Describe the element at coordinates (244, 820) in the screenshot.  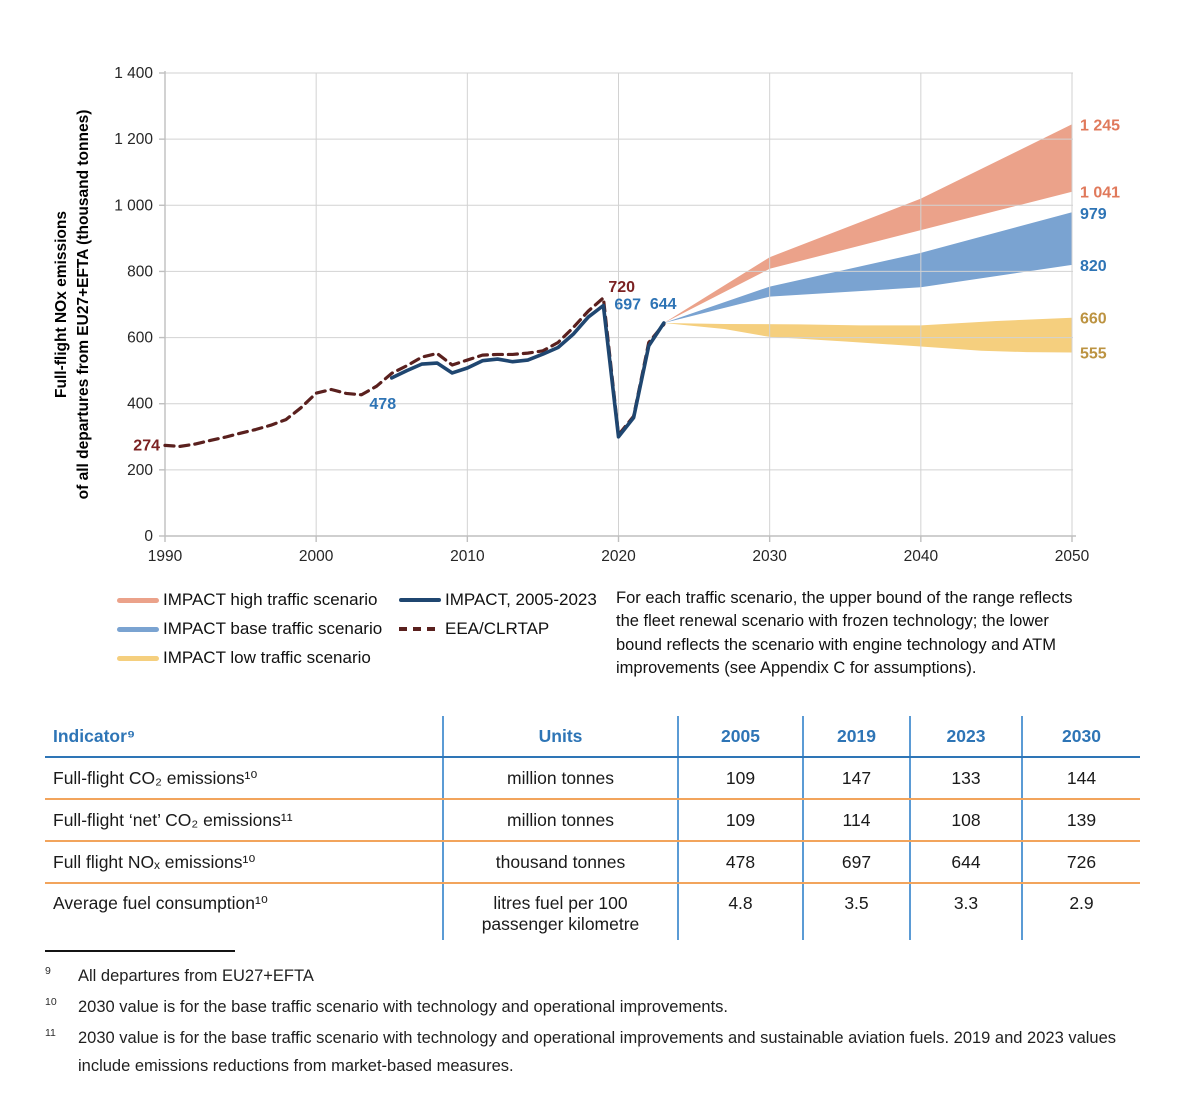
I see `row-indicator: Full-flight ‘net’ CO₂ emissions¹¹` at that location.